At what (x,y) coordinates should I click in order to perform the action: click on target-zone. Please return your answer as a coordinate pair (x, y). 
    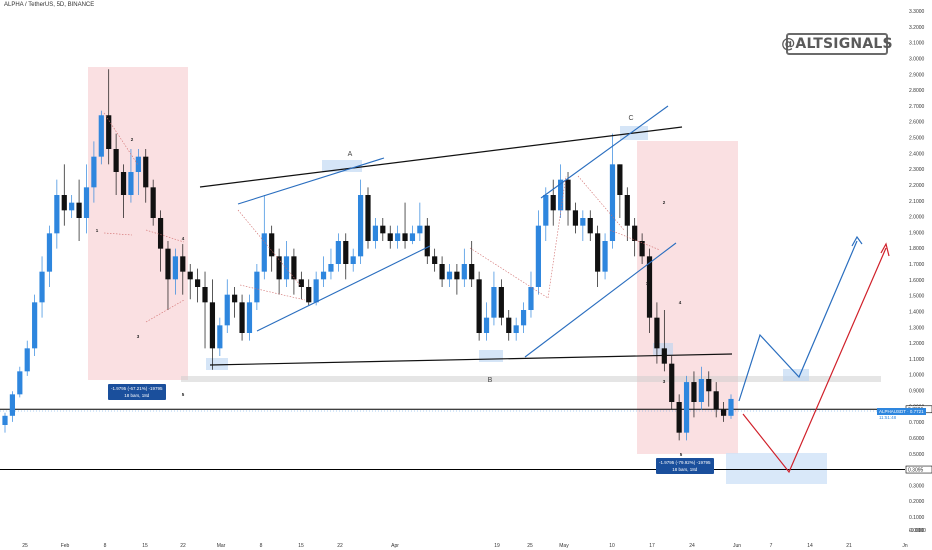
    Looking at the image, I should click on (776, 468).